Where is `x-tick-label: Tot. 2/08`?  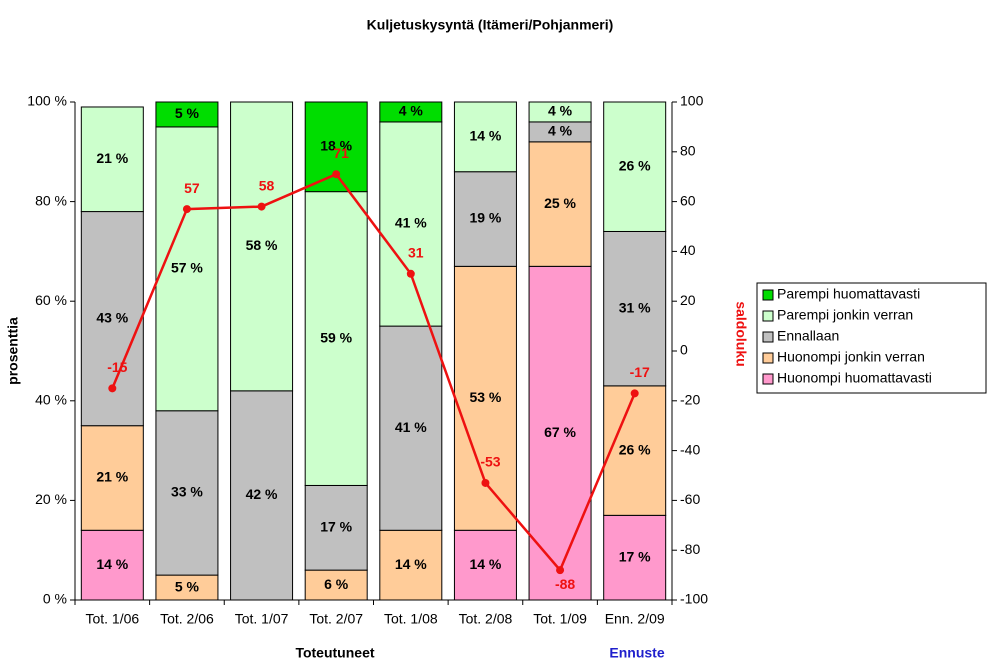 x-tick-label: Tot. 2/08 is located at coordinates (486, 619).